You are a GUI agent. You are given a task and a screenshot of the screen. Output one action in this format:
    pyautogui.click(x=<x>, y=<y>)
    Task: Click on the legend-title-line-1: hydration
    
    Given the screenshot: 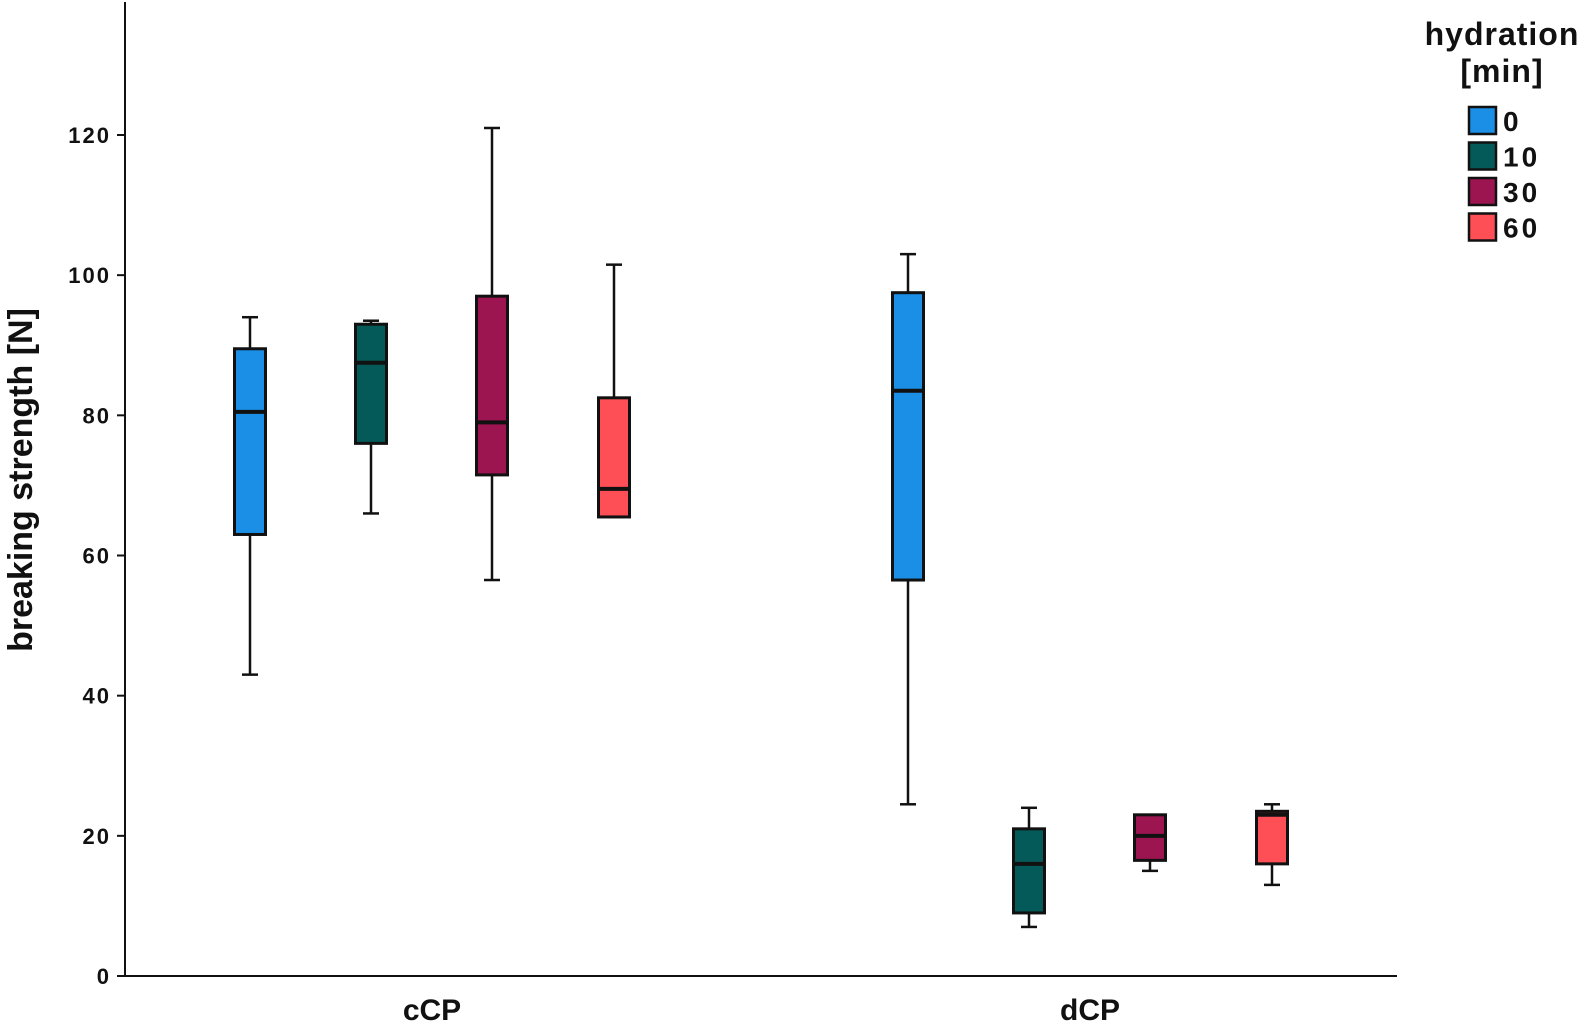 What is the action you would take?
    pyautogui.click(x=1502, y=34)
    